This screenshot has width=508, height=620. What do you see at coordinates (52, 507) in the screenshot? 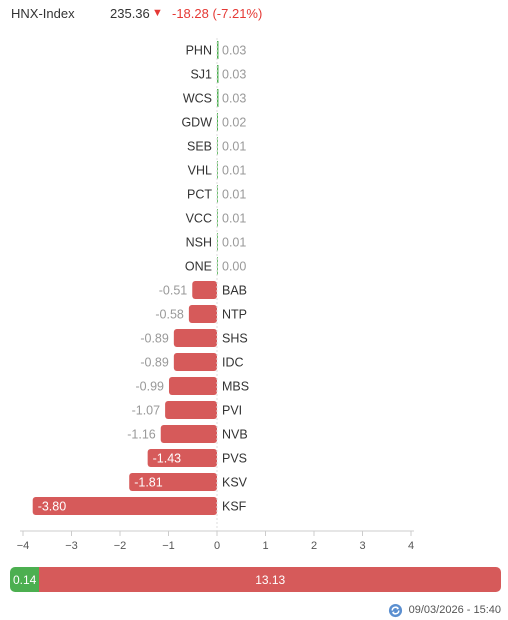
I see `value-label: -3.80` at bounding box center [52, 507].